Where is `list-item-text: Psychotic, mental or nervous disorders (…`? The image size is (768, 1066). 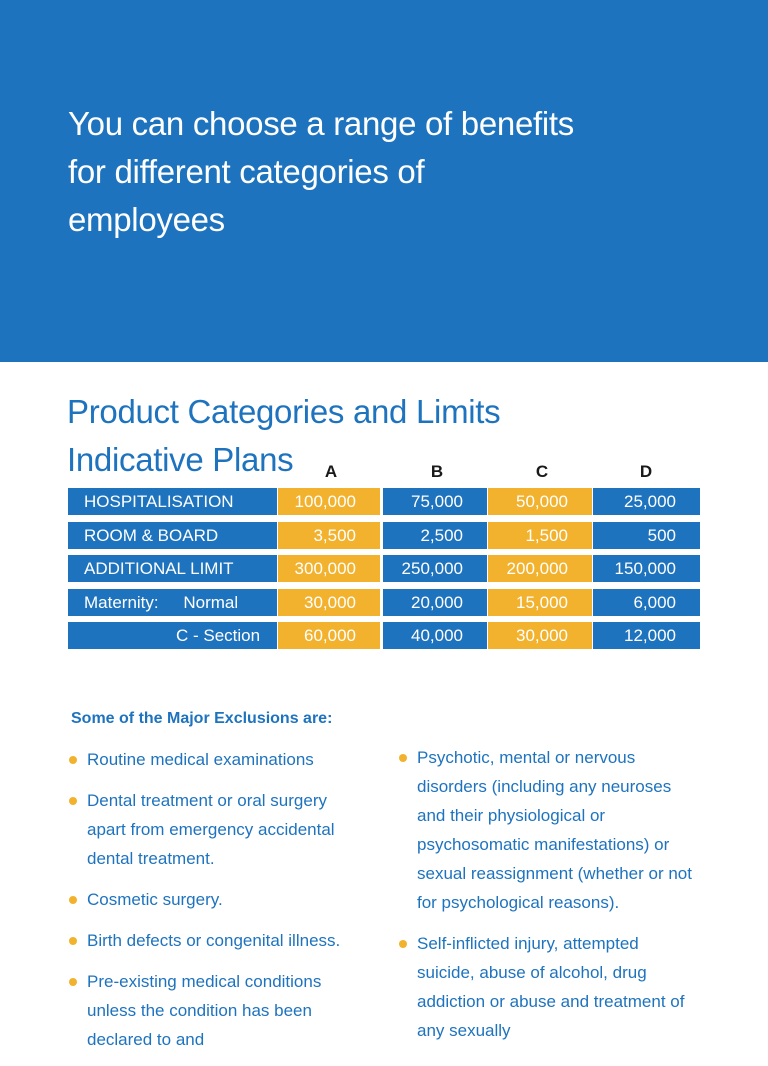 list-item-text: Psychotic, mental or nervous disorders (… is located at coordinates (554, 830).